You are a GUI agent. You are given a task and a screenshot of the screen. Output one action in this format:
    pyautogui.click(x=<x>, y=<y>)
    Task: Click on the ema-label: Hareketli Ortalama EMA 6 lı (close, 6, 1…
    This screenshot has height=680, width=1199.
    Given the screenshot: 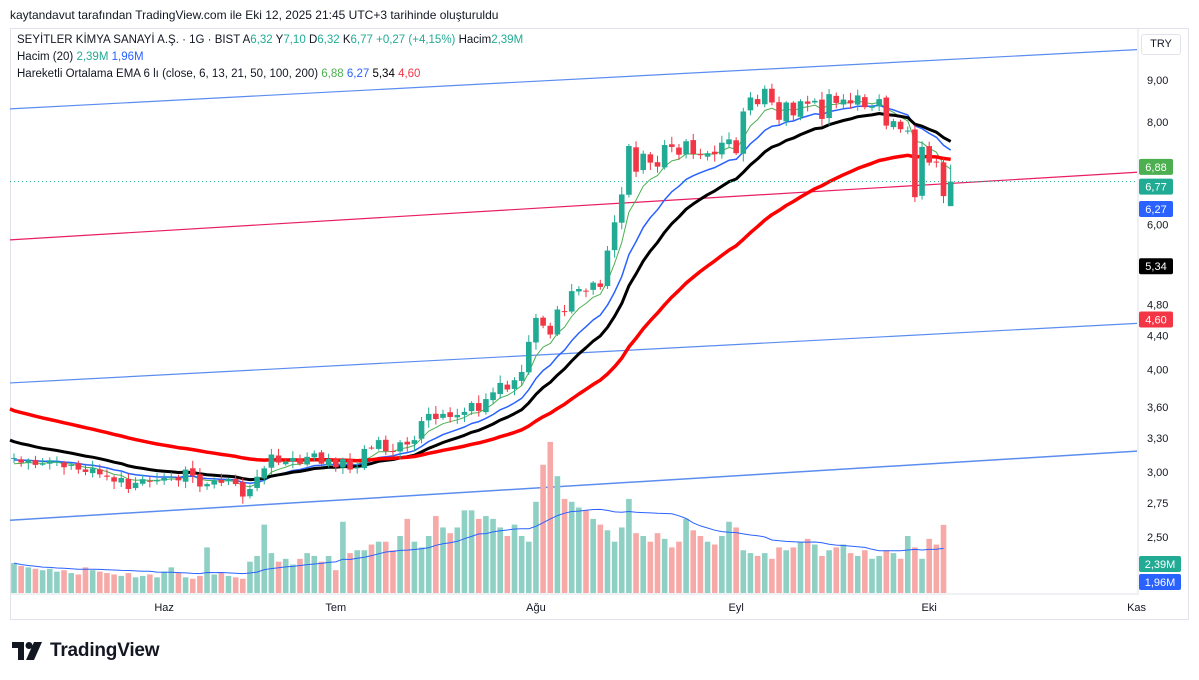 What is the action you would take?
    pyautogui.click(x=168, y=74)
    